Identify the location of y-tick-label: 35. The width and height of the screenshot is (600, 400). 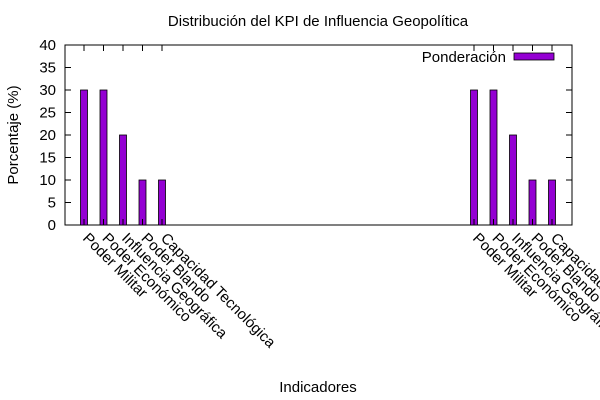
(47, 68).